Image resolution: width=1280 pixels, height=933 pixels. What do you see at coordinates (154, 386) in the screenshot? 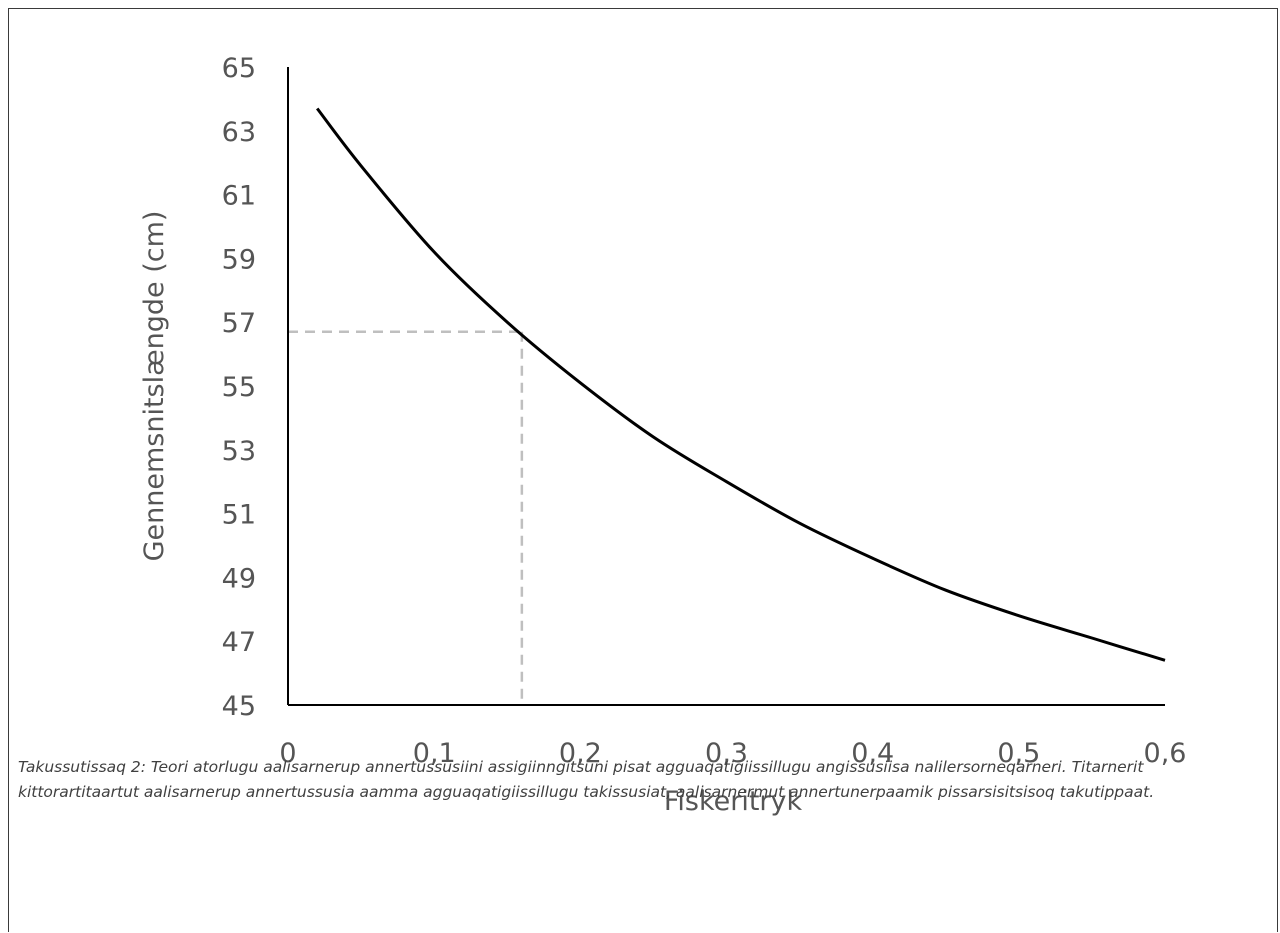
I see `y-axis-label: Gennemsnitslængde (cm)` at bounding box center [154, 386].